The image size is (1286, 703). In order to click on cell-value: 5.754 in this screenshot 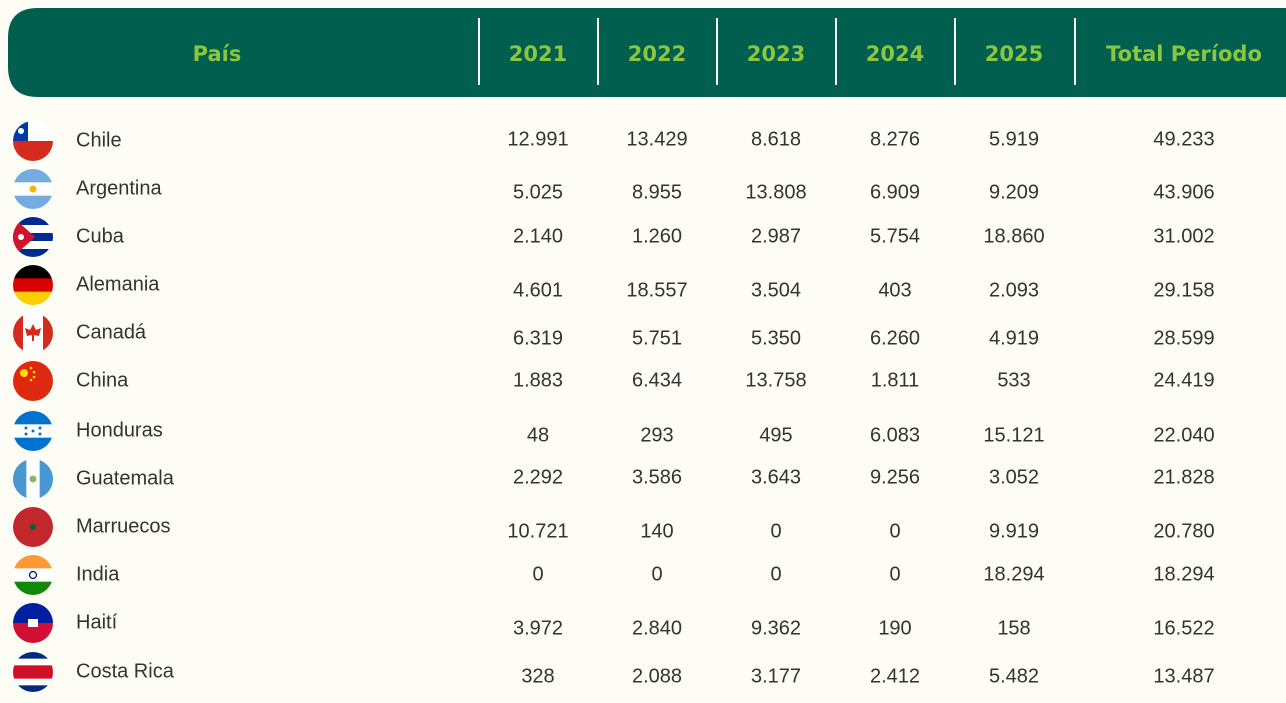, I will do `click(895, 236)`.